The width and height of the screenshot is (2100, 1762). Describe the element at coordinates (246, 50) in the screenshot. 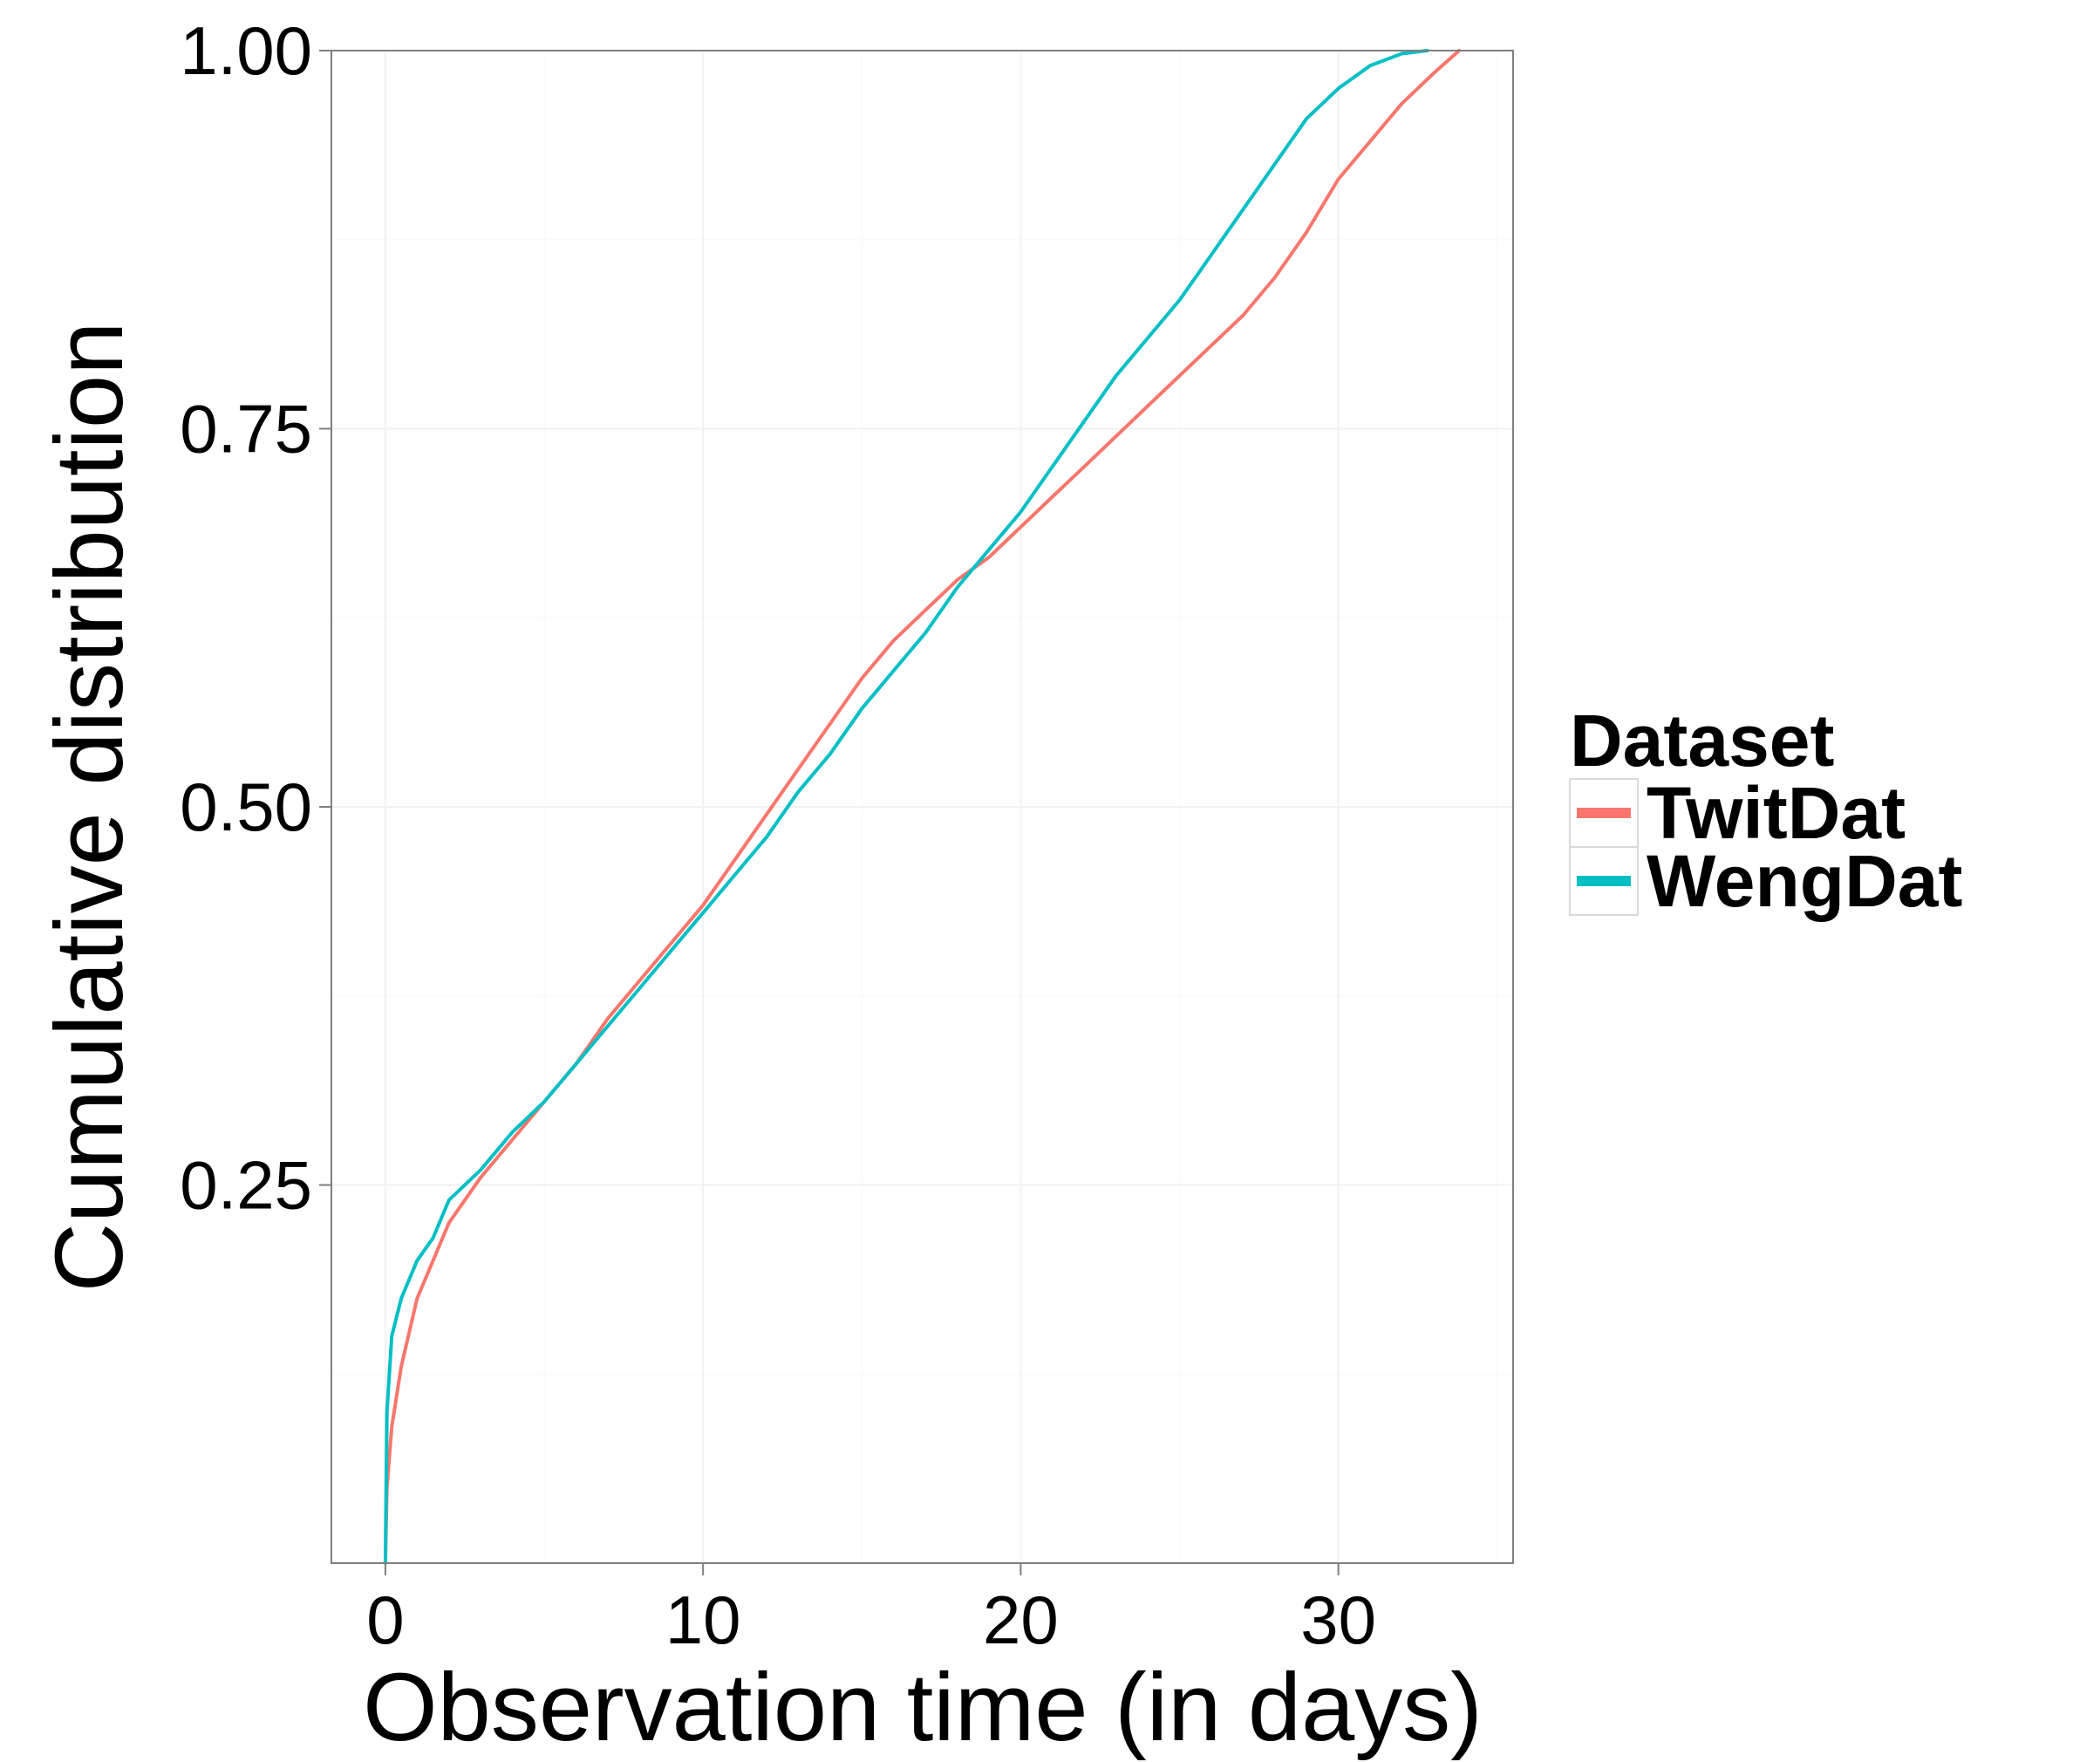

I see `y-tick-label: 1.00` at that location.